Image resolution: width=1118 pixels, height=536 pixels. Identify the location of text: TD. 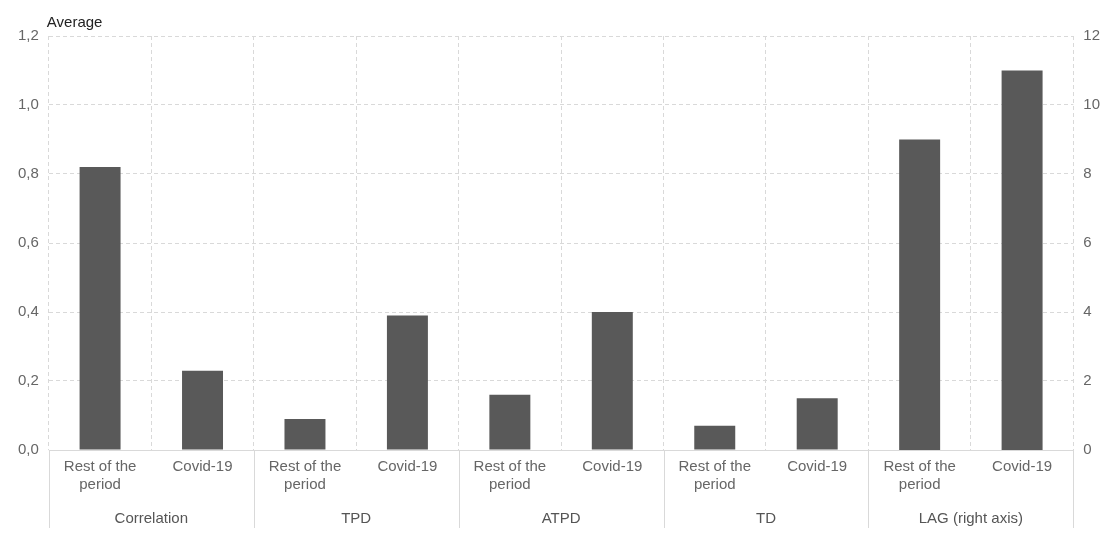
(766, 517).